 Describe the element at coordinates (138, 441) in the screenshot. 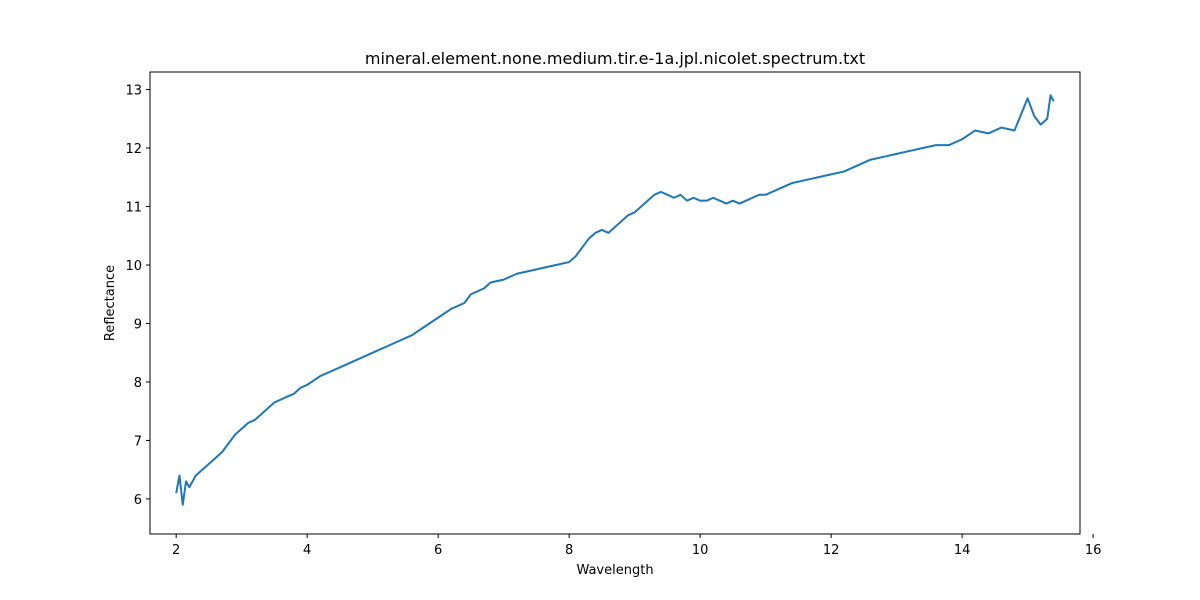

I see `y-tick-label: 7` at that location.